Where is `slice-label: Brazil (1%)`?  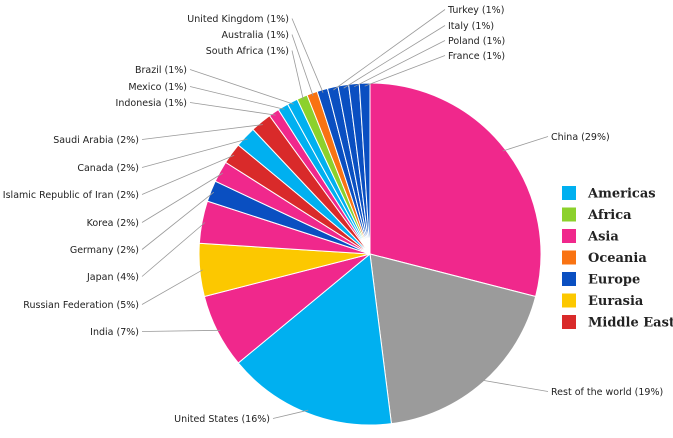
slice-label: Brazil (1%) is located at coordinates (161, 70).